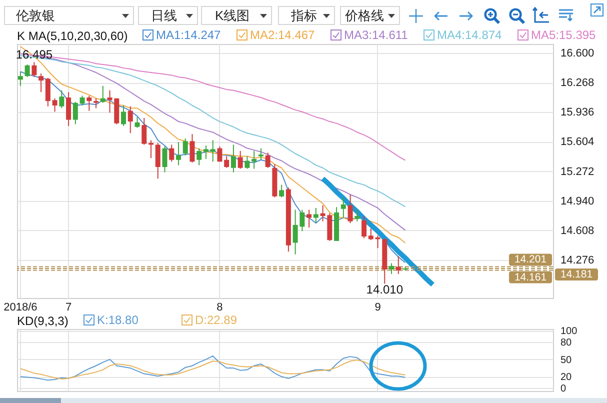 The image size is (607, 403). Describe the element at coordinates (377, 308) in the screenshot. I see `x-tick-label: 9` at that location.